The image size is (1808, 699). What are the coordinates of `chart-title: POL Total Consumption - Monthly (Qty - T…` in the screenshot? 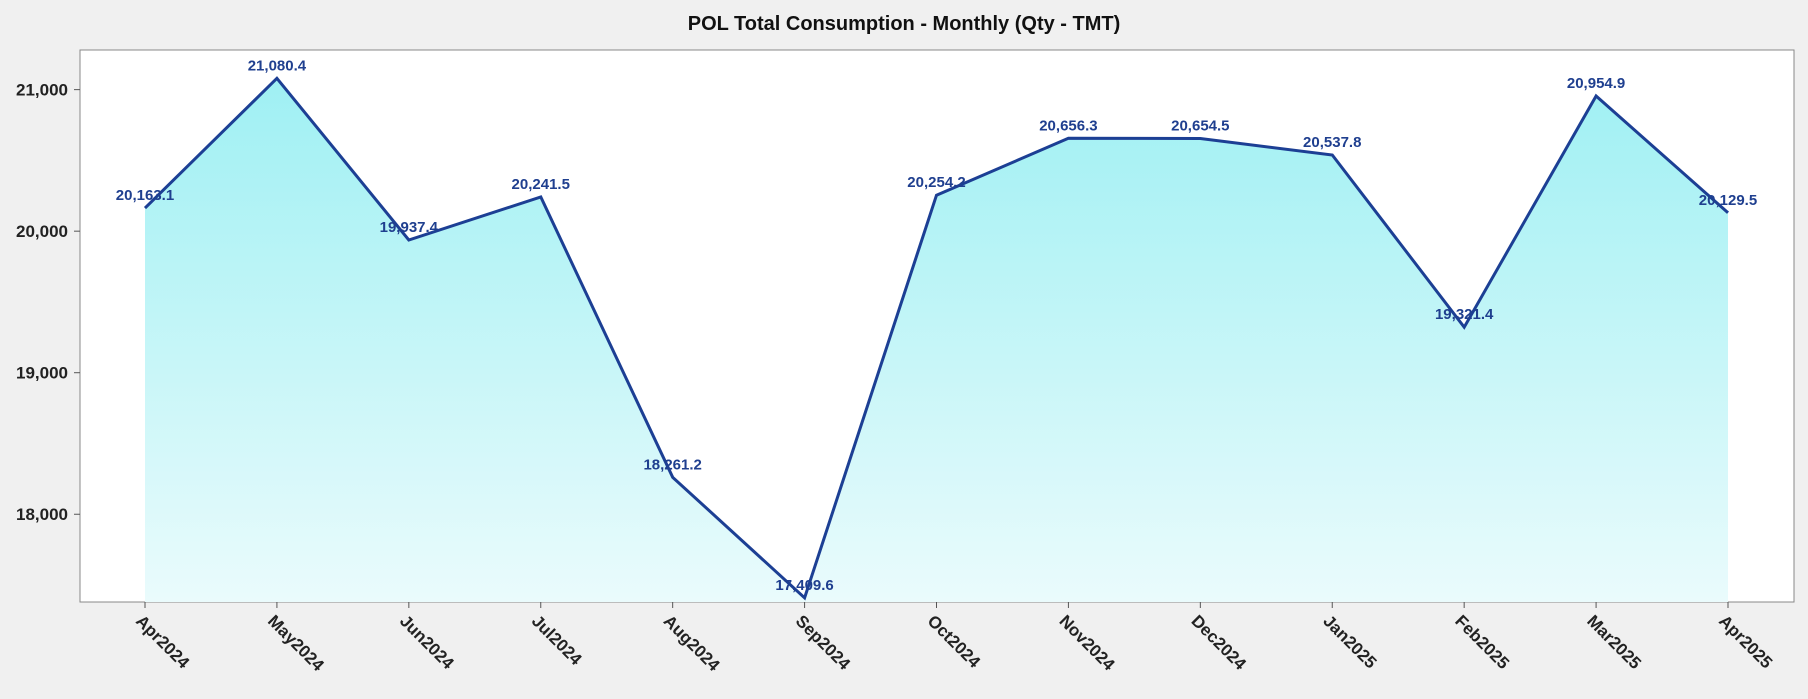 It's located at (904, 24).